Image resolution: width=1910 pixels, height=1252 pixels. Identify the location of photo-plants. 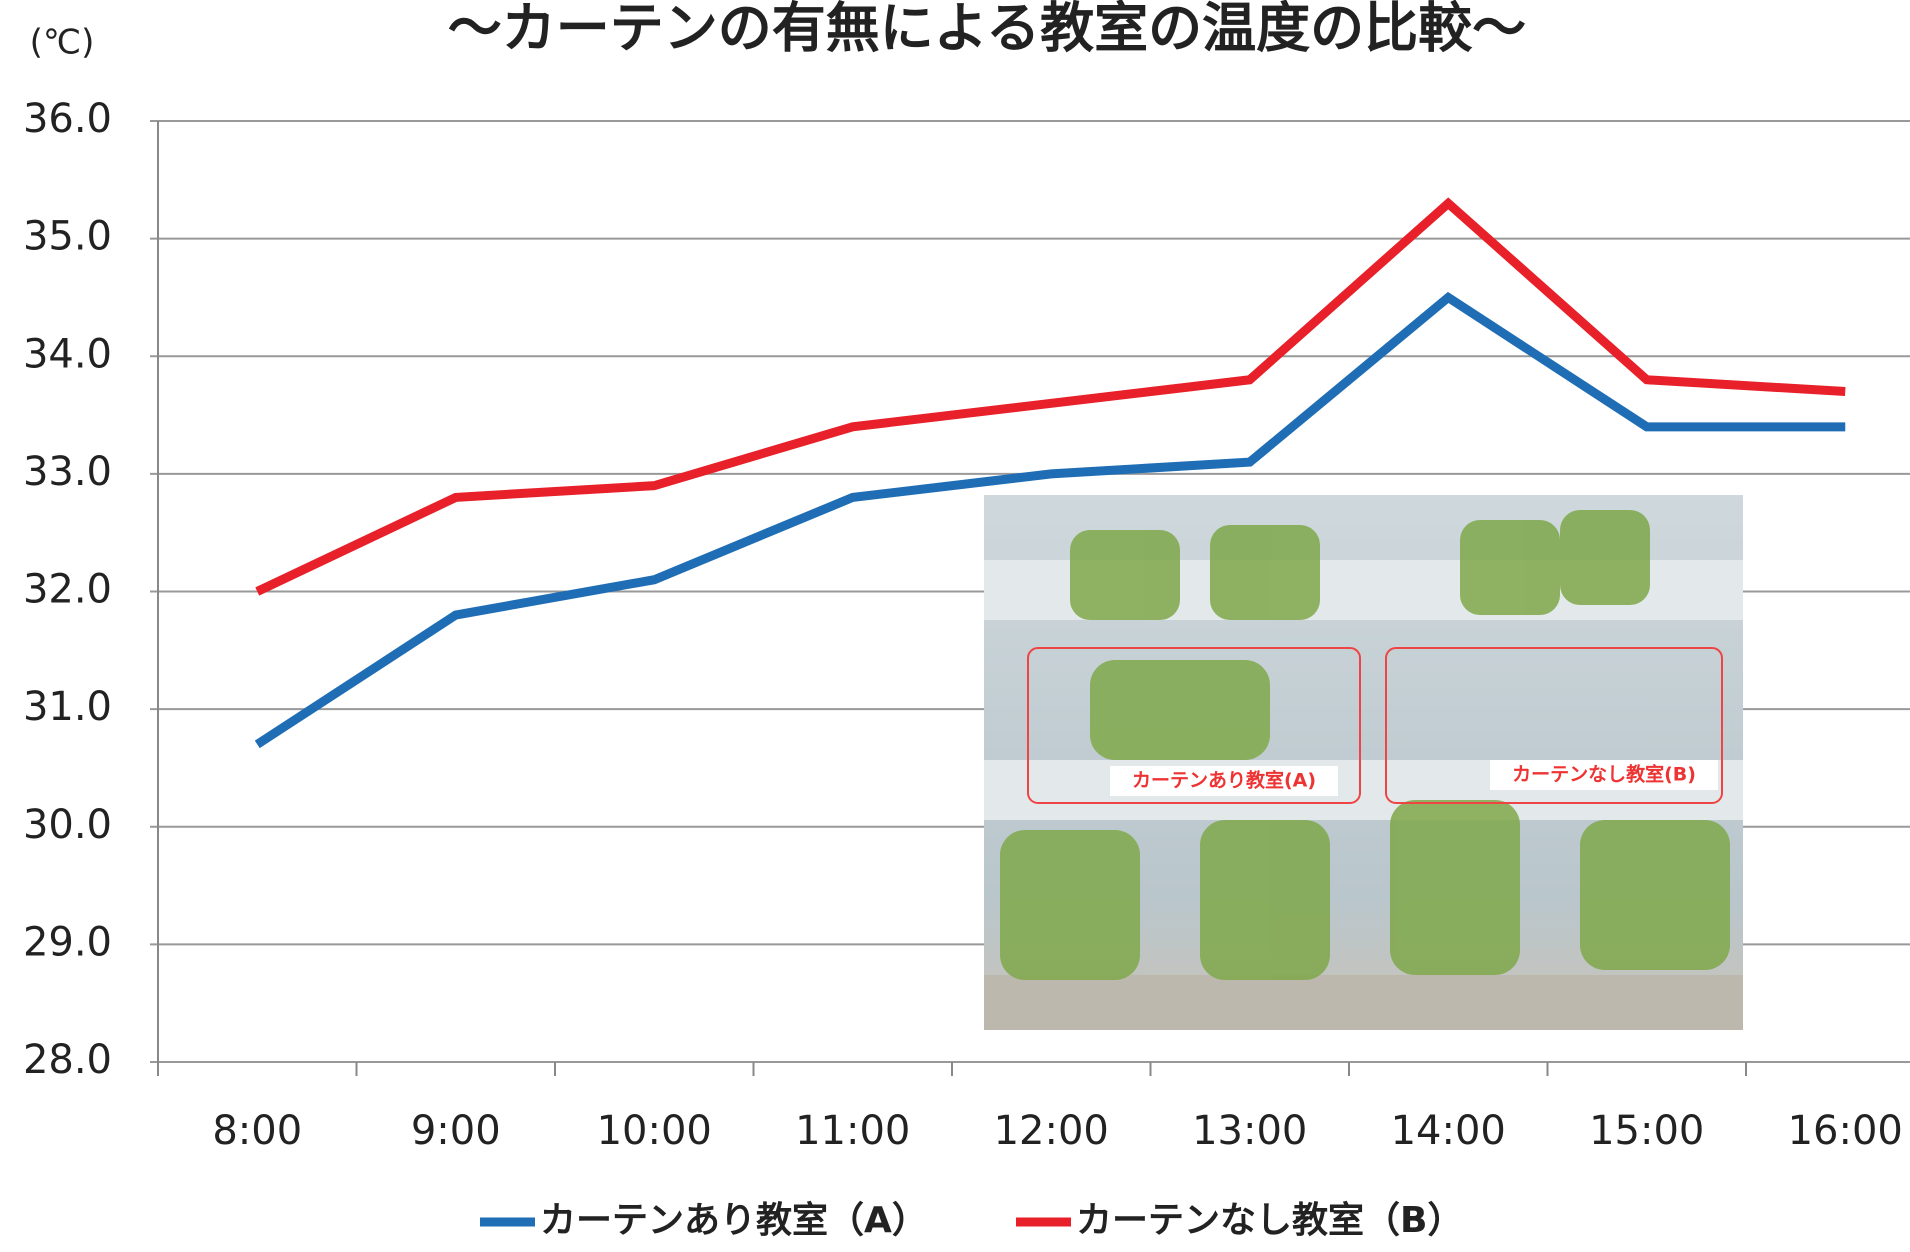
(1365, 745).